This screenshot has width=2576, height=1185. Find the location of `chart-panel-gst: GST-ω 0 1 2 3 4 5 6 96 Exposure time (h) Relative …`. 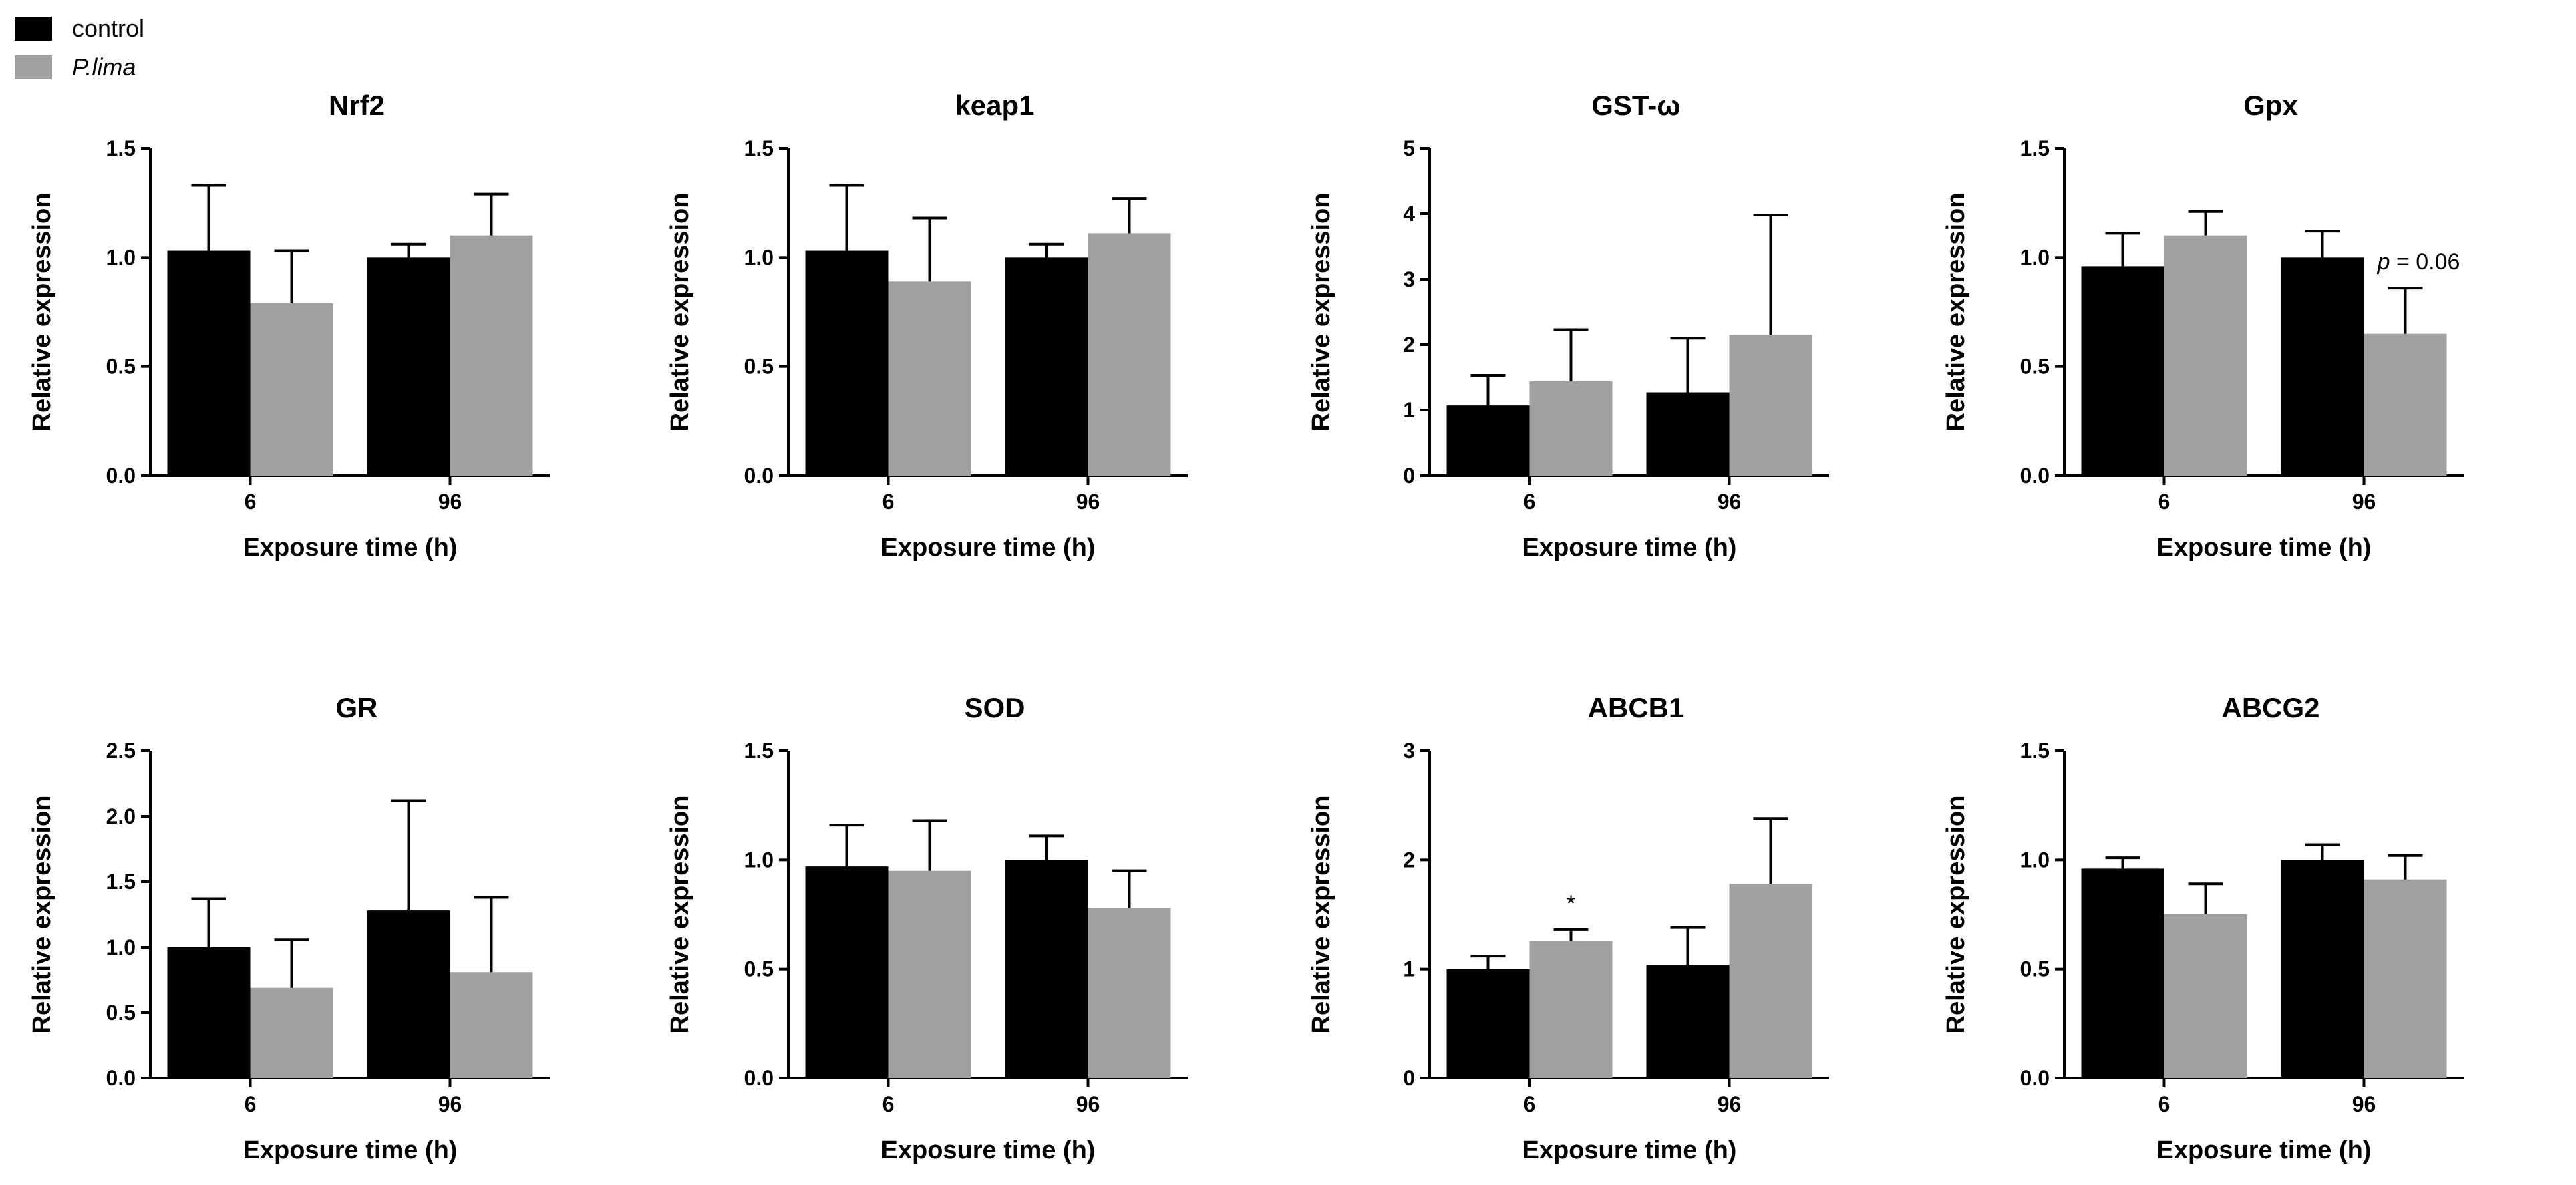

chart-panel-gst: GST-ω 0 1 2 3 4 5 6 96 Exposure time (h) Relative … is located at coordinates (1568, 326).